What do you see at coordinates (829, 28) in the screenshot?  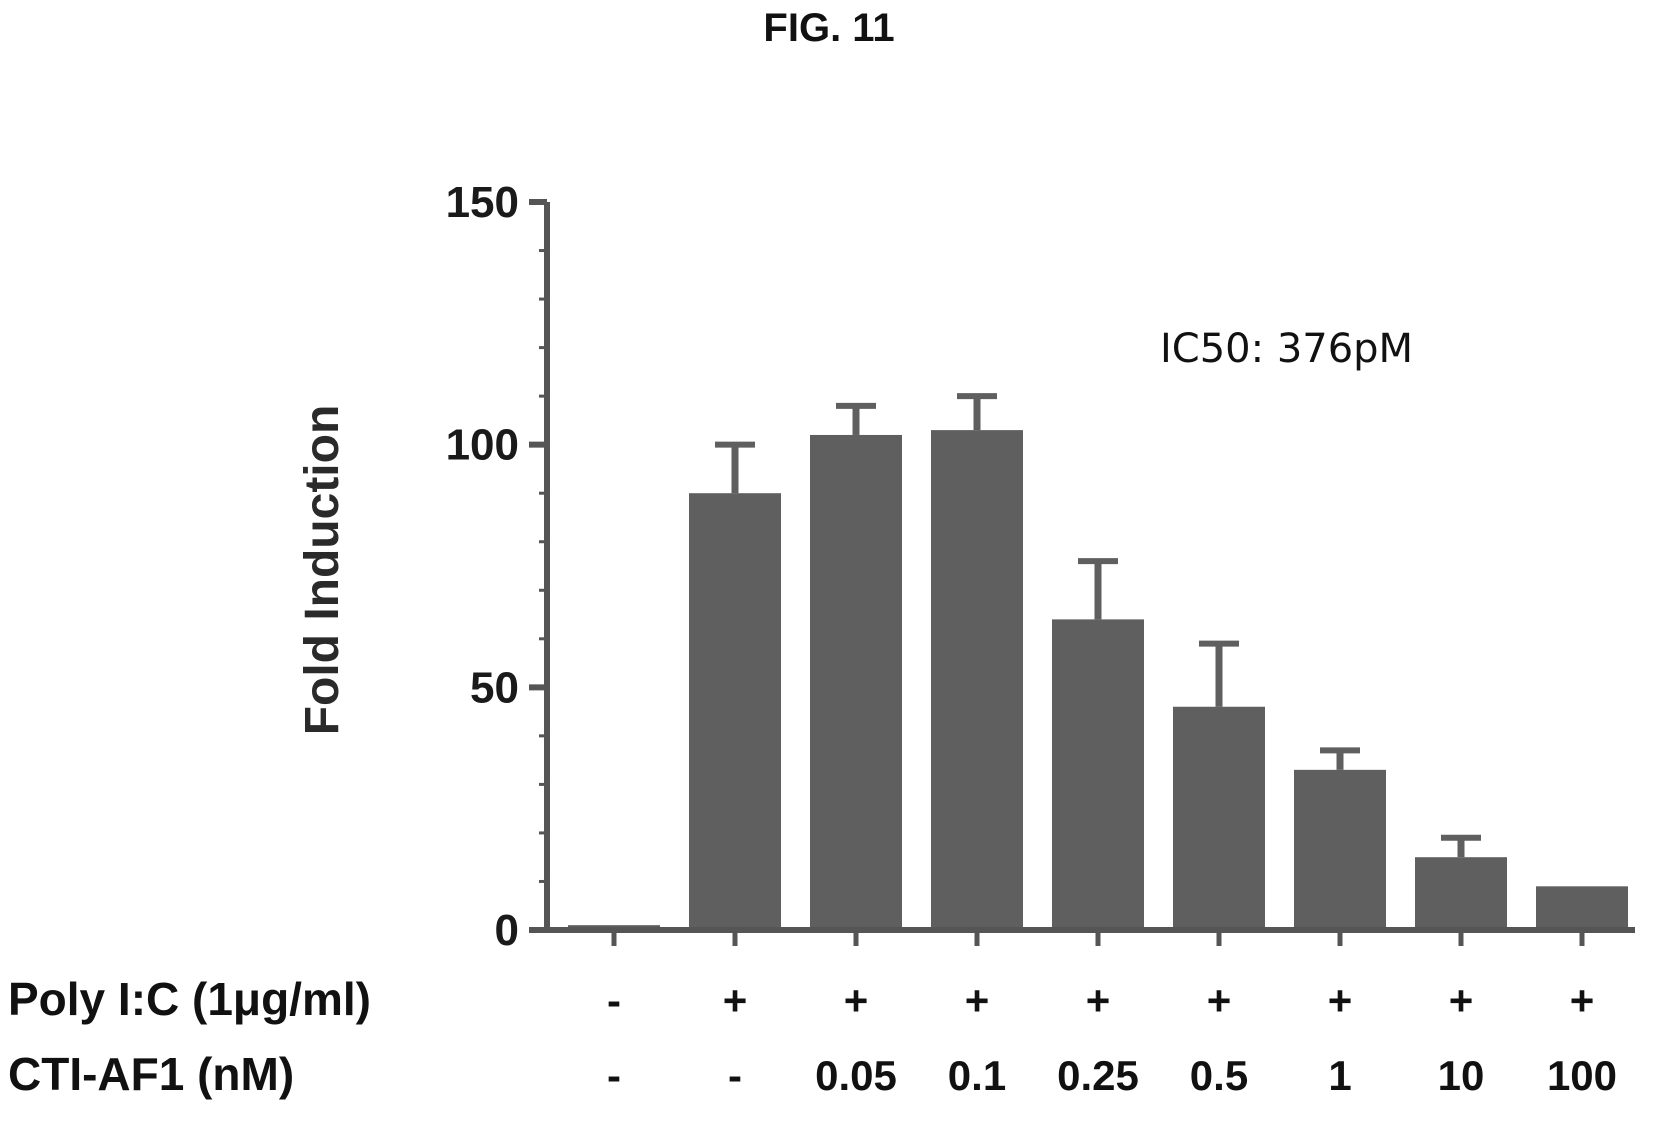 I see `figure-title: FIG. 11` at bounding box center [829, 28].